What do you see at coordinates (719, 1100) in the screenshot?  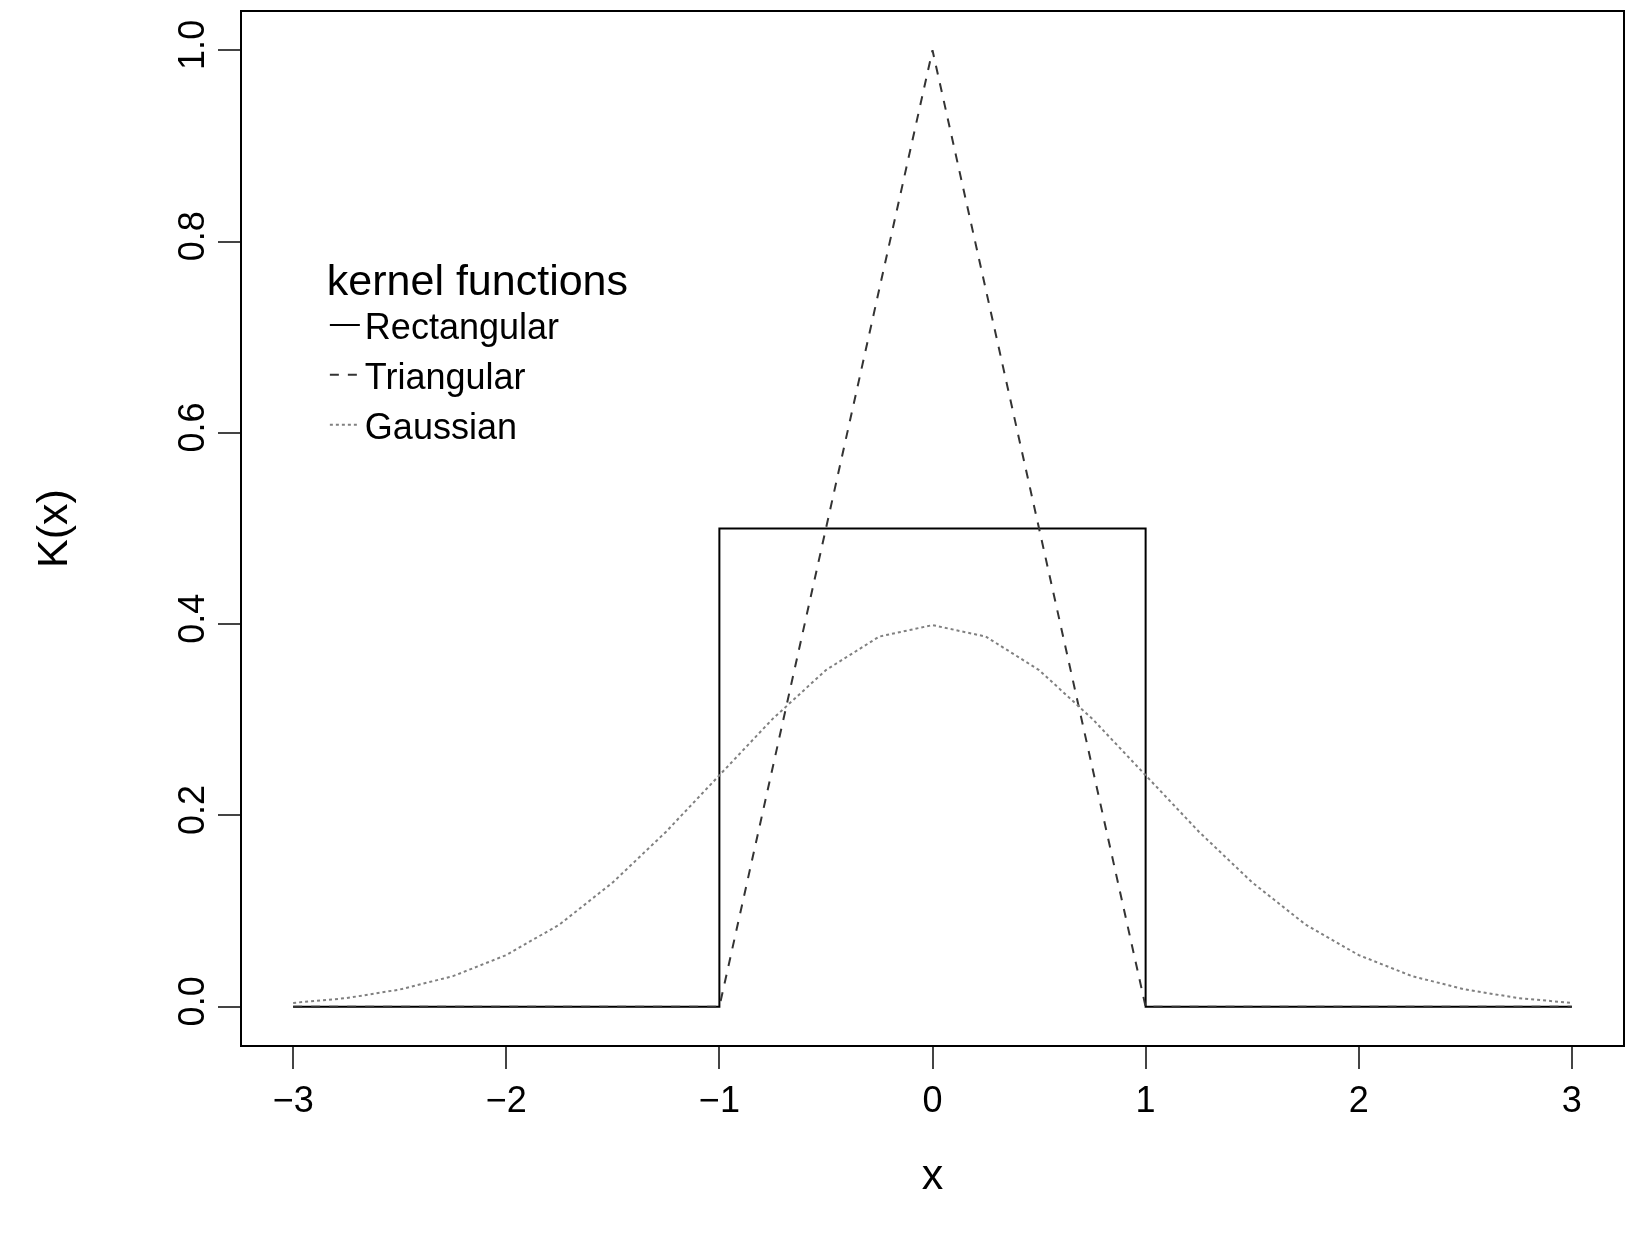 I see `x-tick-label: −1` at bounding box center [719, 1100].